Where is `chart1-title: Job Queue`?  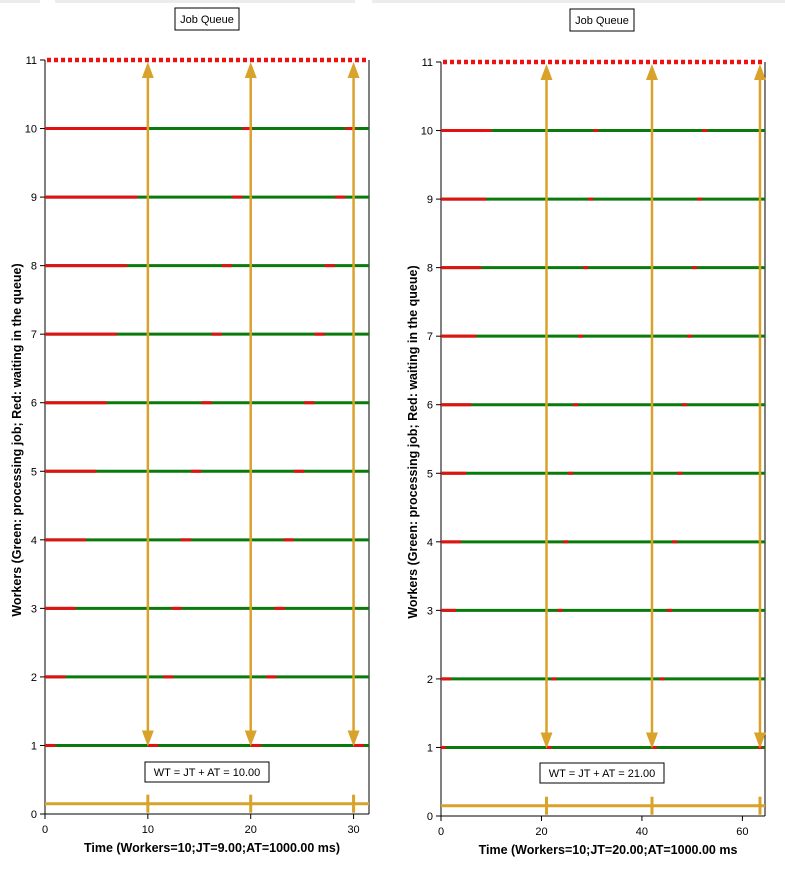 chart1-title: Job Queue is located at coordinates (207, 20).